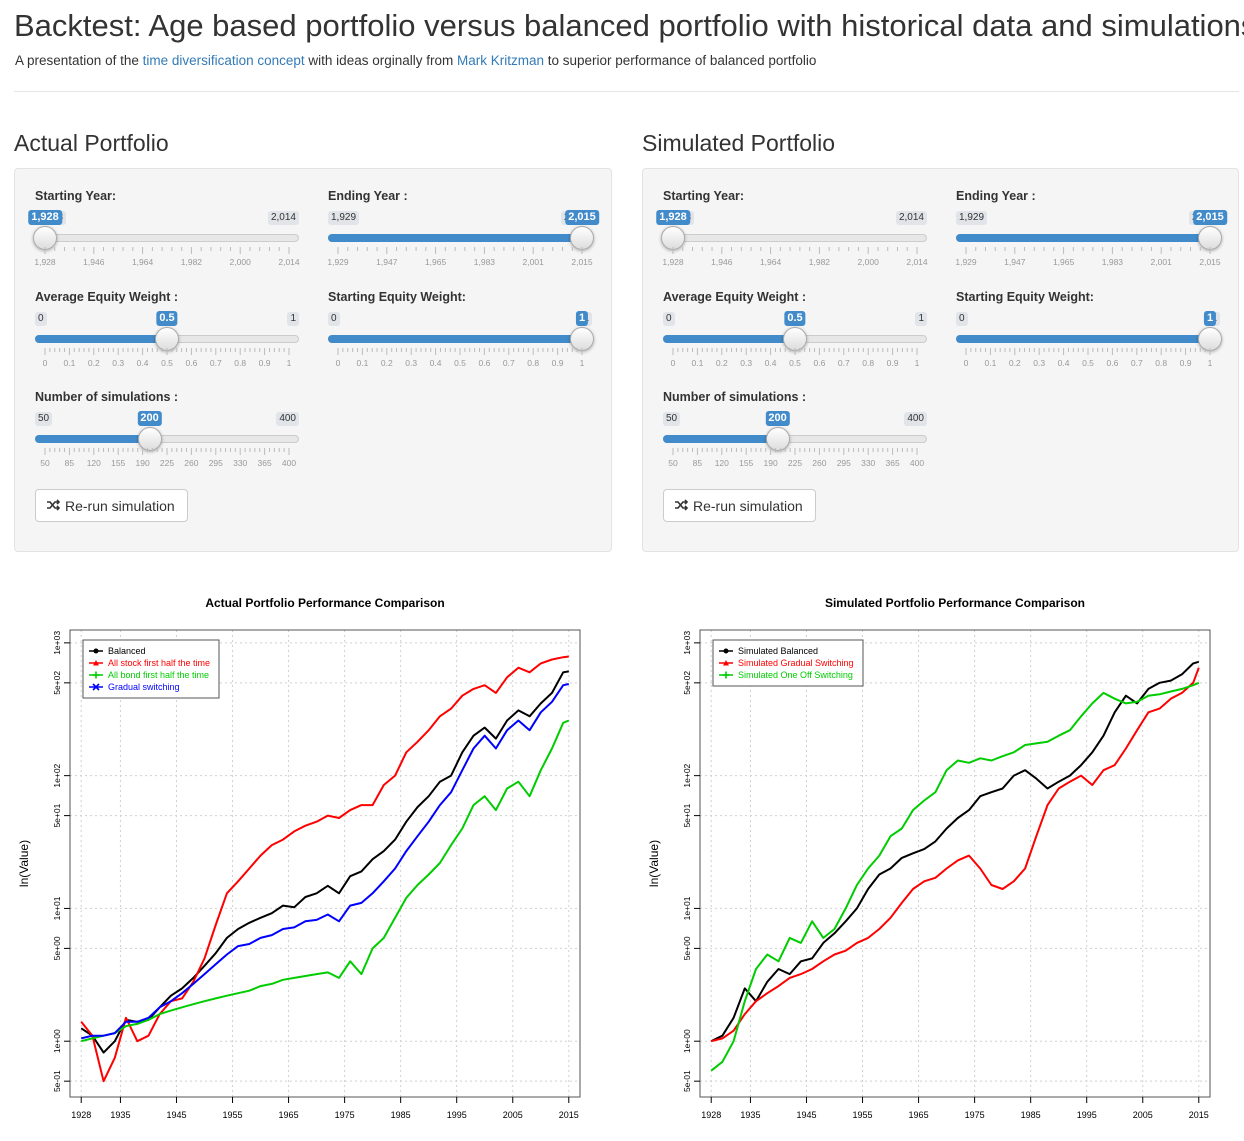 This screenshot has width=1244, height=1141. I want to click on slider-grid-label: 155, so click(746, 463).